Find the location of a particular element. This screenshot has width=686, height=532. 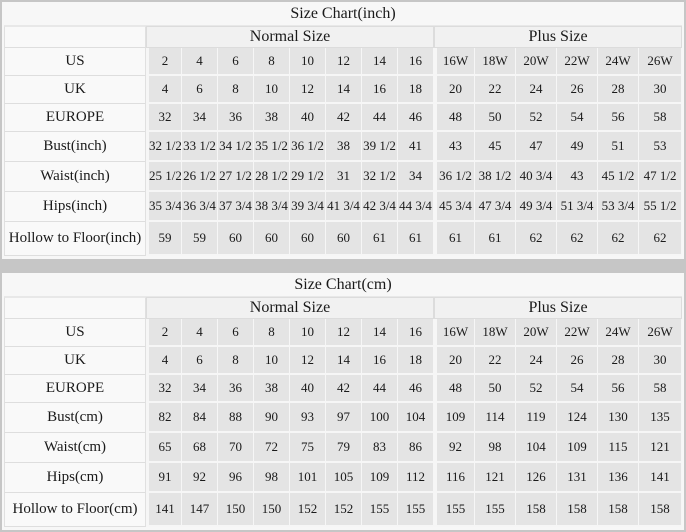

size-value-cell: 83 is located at coordinates (380, 448).